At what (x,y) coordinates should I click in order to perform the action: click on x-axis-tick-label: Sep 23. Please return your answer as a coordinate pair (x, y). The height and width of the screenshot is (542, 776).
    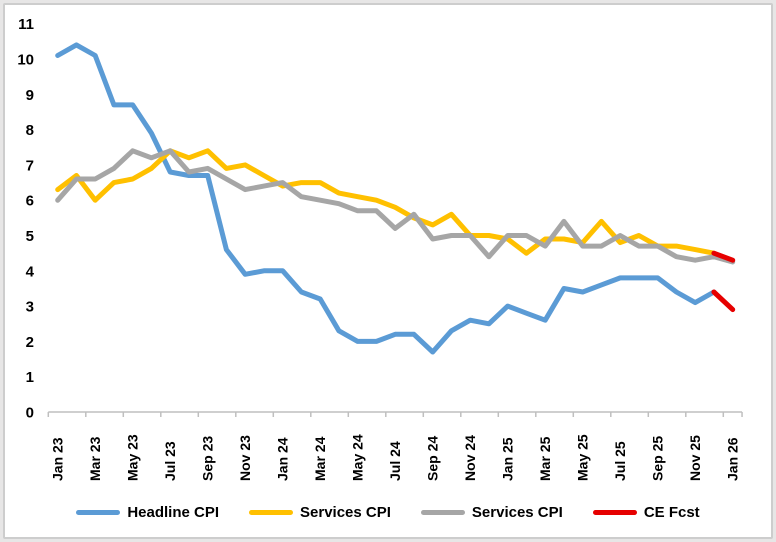
    Looking at the image, I should click on (208, 458).